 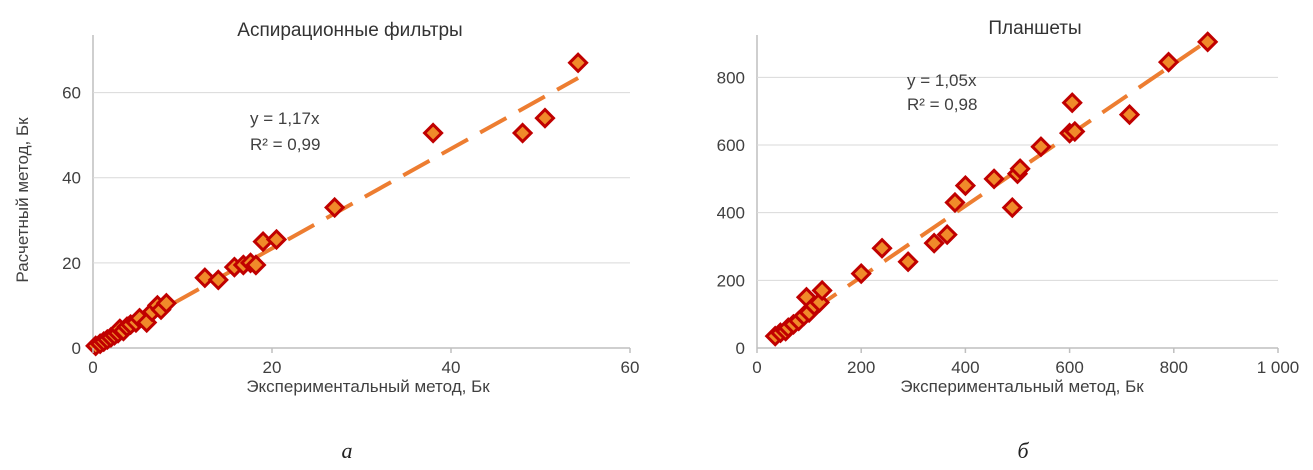 I want to click on y-ticks-a: 0 20 40 60, so click(x=71, y=221).